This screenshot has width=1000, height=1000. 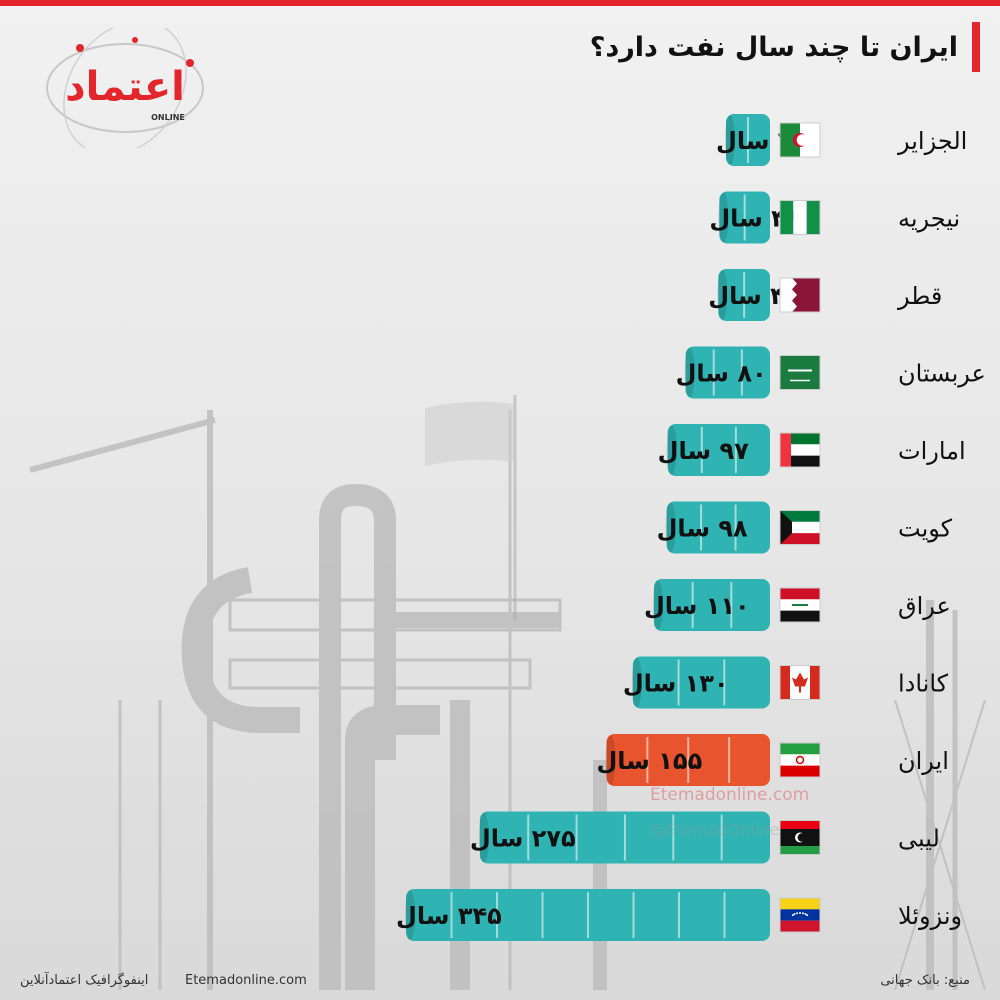 I want to click on chart-row: ۱۱۰ سال عراق, so click(x=797, y=605).